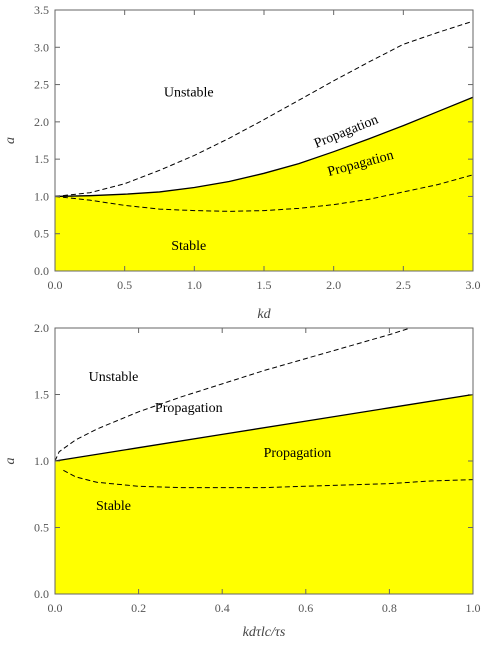 The width and height of the screenshot is (485, 645). What do you see at coordinates (389, 608) in the screenshot?
I see `x-tick-label: 0.8` at bounding box center [389, 608].